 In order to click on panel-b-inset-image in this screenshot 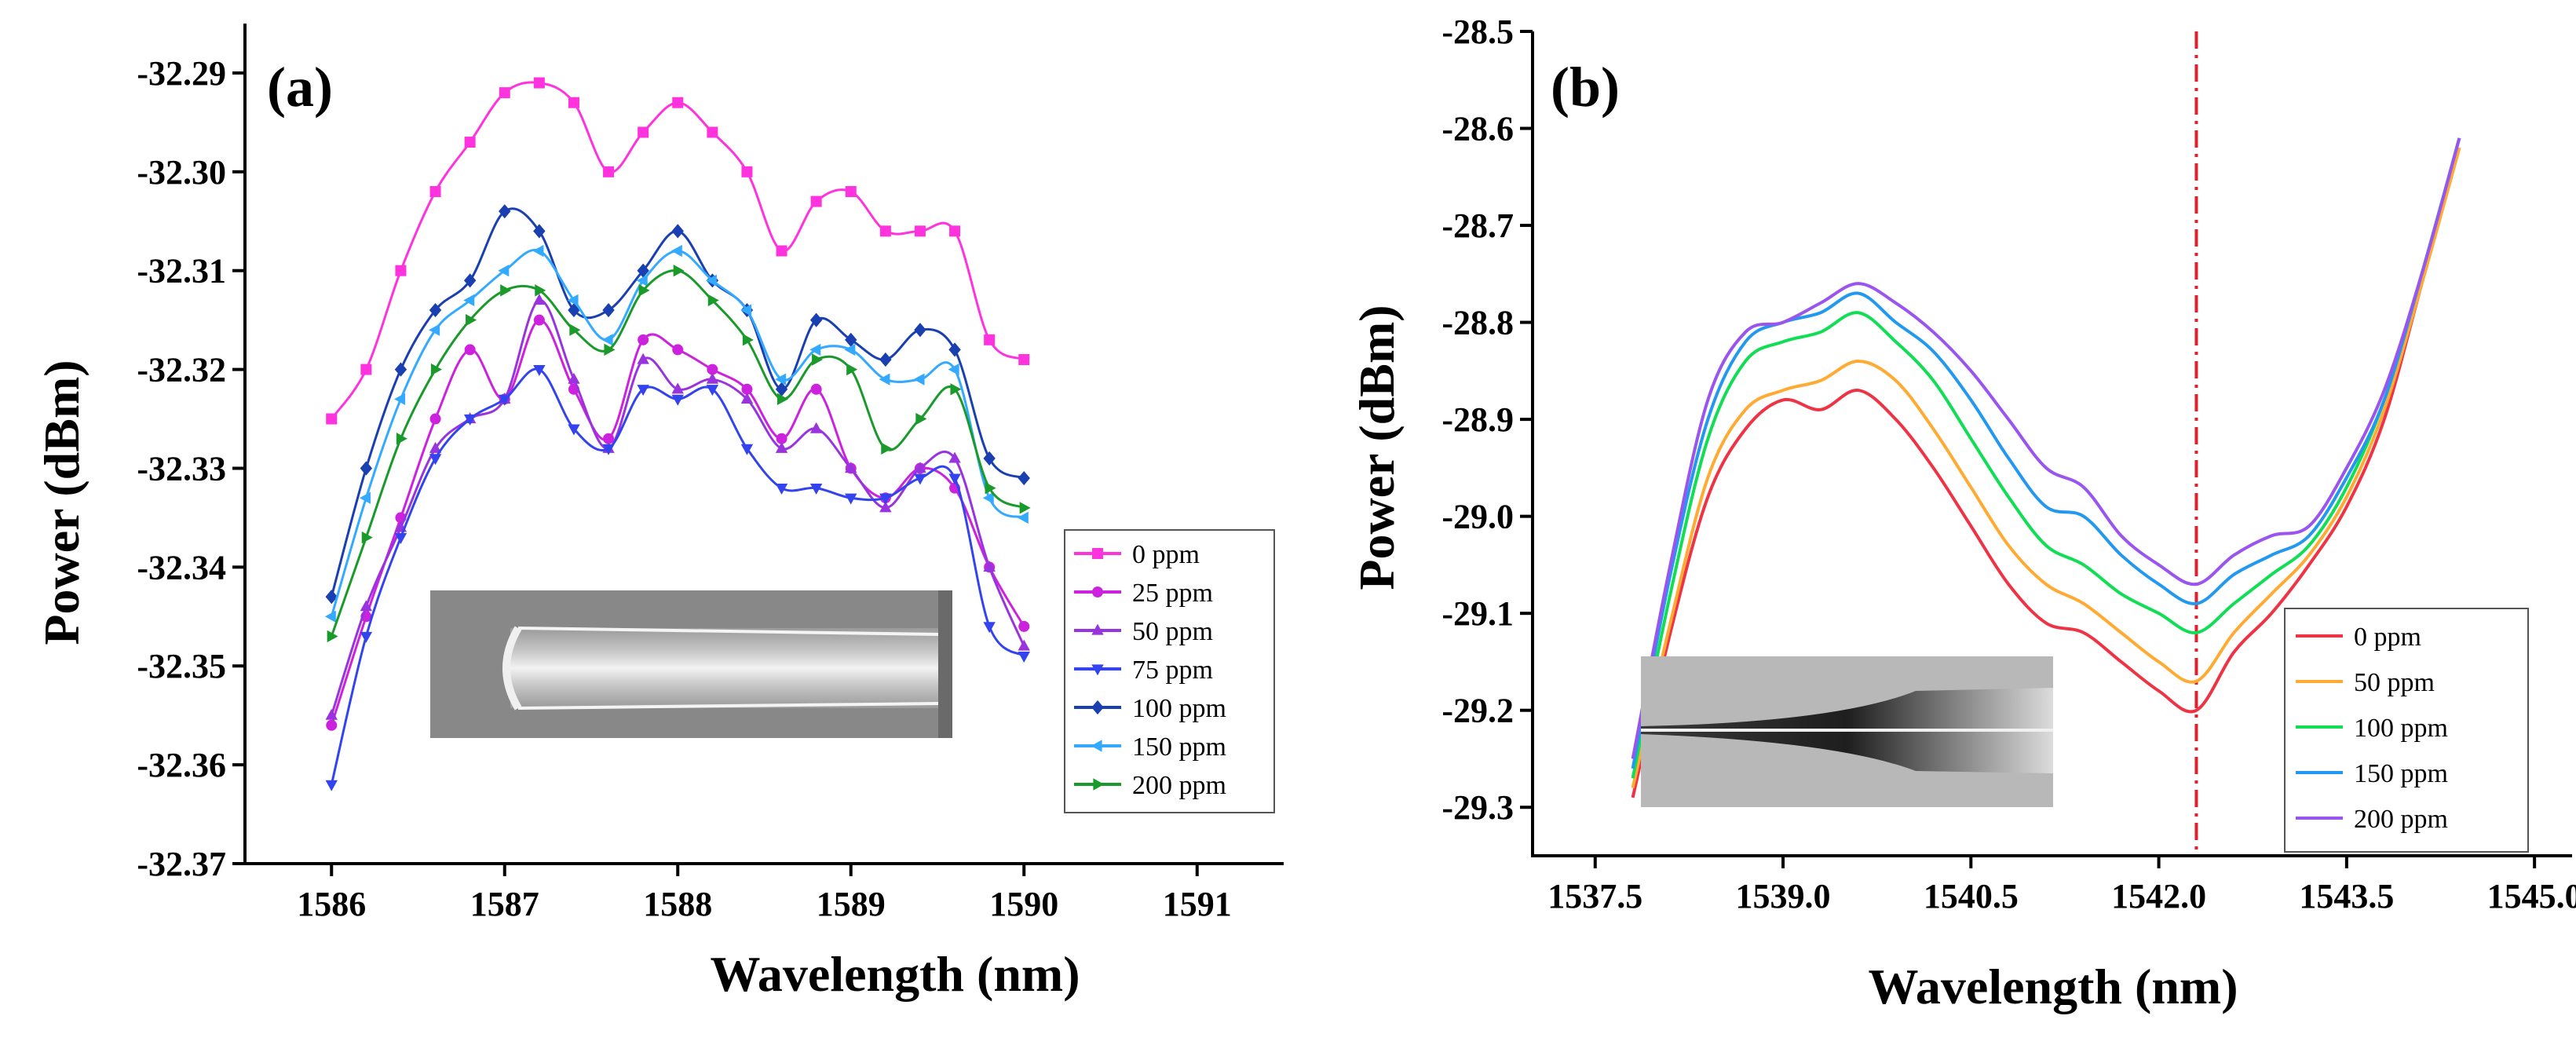, I will do `click(1847, 731)`.